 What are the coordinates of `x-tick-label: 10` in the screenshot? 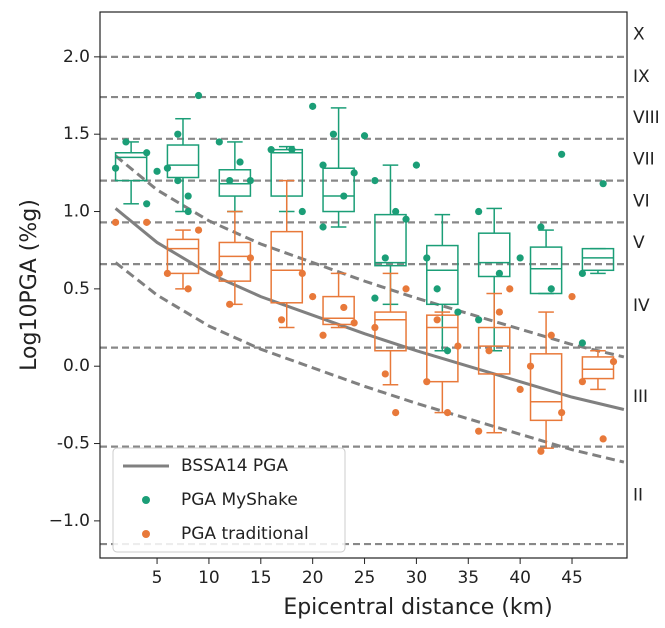 It's located at (209, 578).